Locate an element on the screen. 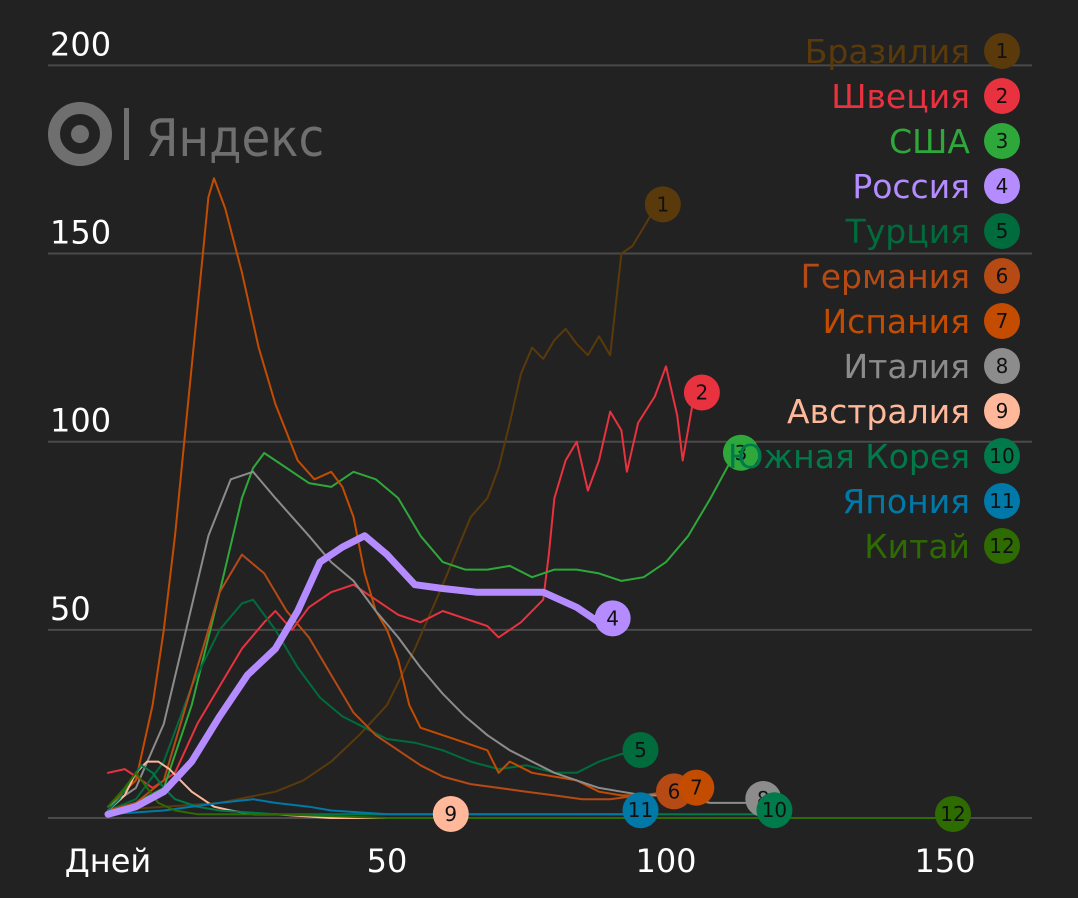 This screenshot has height=898, width=1078. legend-label: Германия is located at coordinates (885, 276).